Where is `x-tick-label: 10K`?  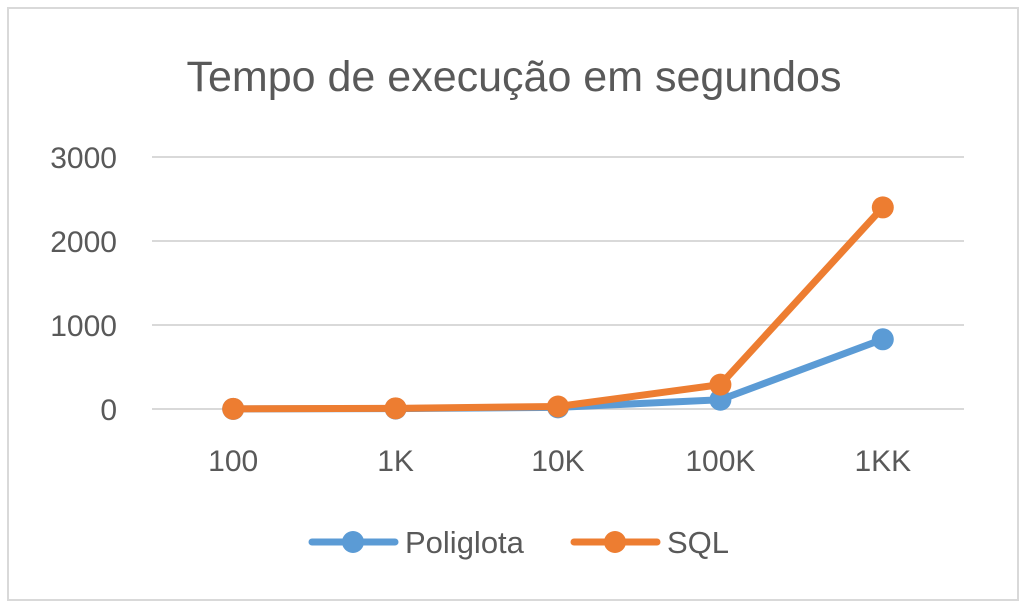 x-tick-label: 10K is located at coordinates (557, 461).